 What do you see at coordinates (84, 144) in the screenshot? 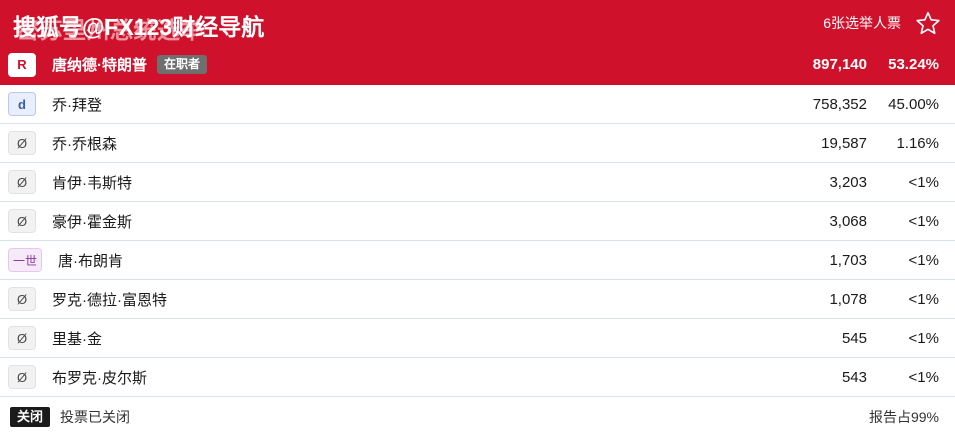
I see `candidate-name: 乔·乔根森` at bounding box center [84, 144].